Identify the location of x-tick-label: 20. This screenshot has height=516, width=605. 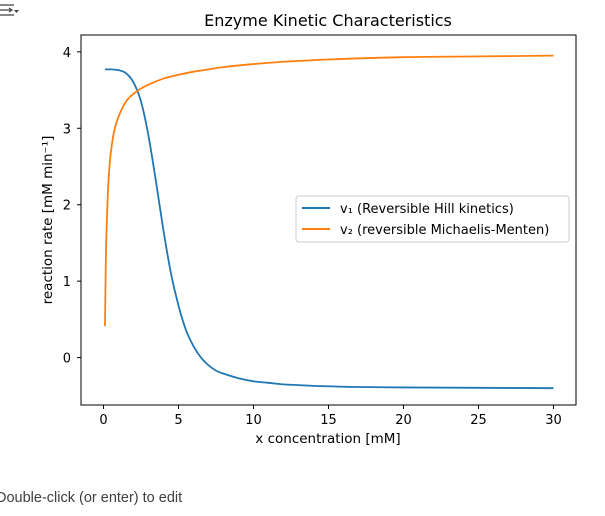
(403, 420).